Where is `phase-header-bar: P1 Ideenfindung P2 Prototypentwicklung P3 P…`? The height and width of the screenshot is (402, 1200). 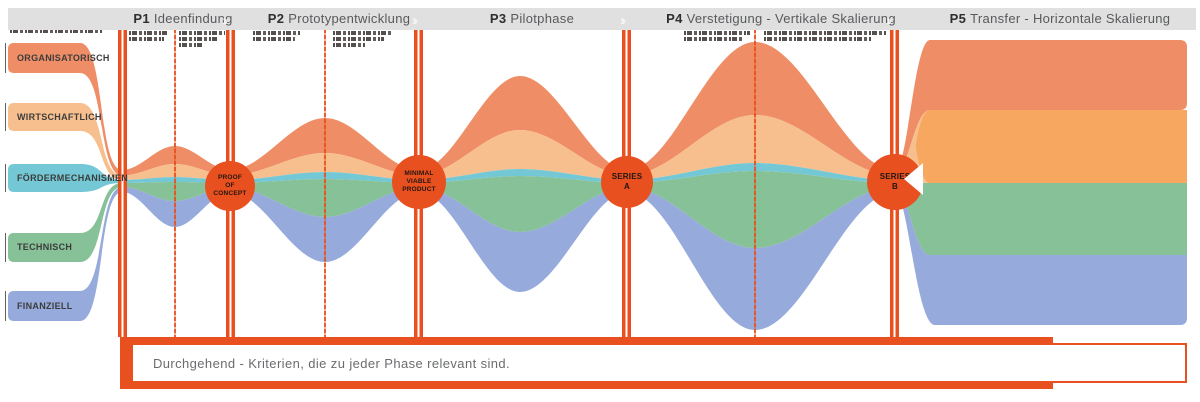
phase-header-bar: P1 Ideenfindung P2 Prototypentwicklung P3 P… is located at coordinates (602, 19).